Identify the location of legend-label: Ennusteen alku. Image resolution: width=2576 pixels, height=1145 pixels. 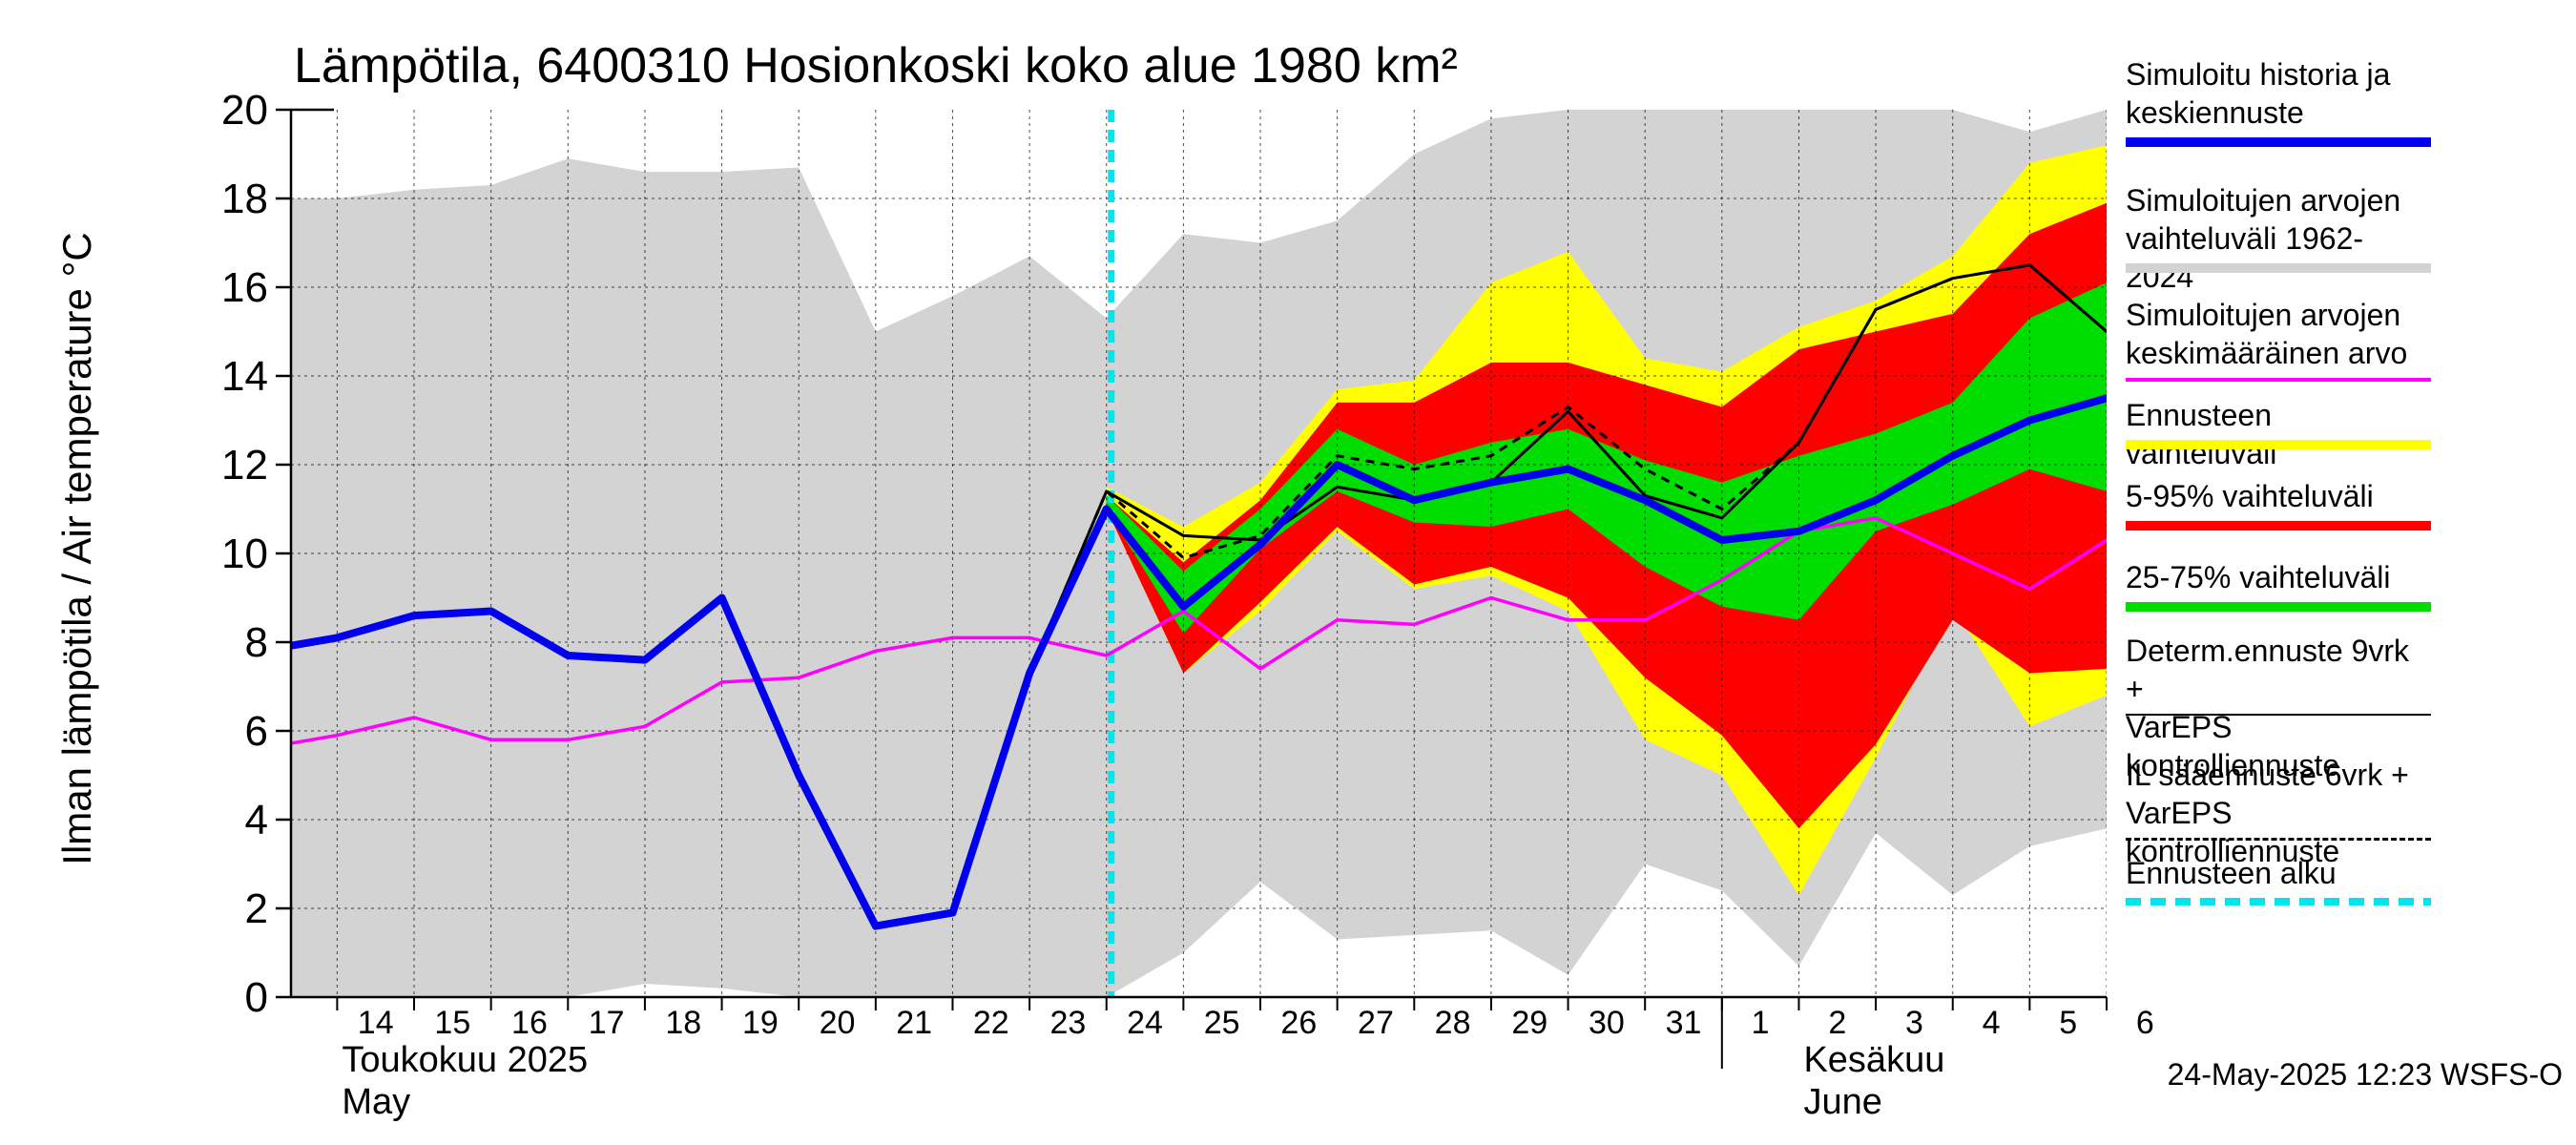
(2231, 873).